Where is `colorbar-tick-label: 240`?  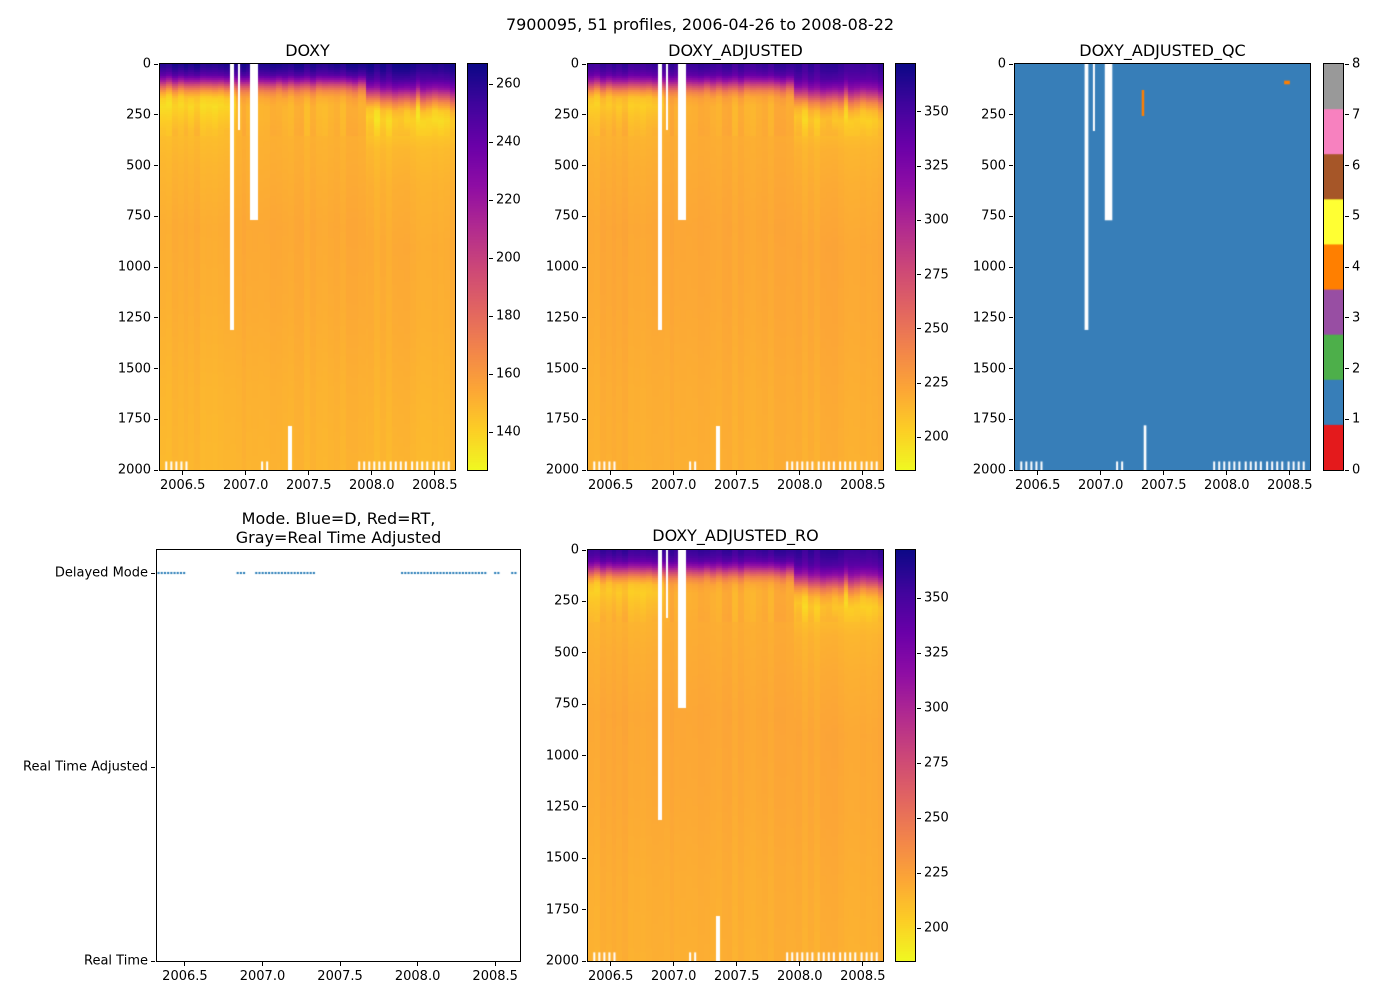 colorbar-tick-label: 240 is located at coordinates (508, 142).